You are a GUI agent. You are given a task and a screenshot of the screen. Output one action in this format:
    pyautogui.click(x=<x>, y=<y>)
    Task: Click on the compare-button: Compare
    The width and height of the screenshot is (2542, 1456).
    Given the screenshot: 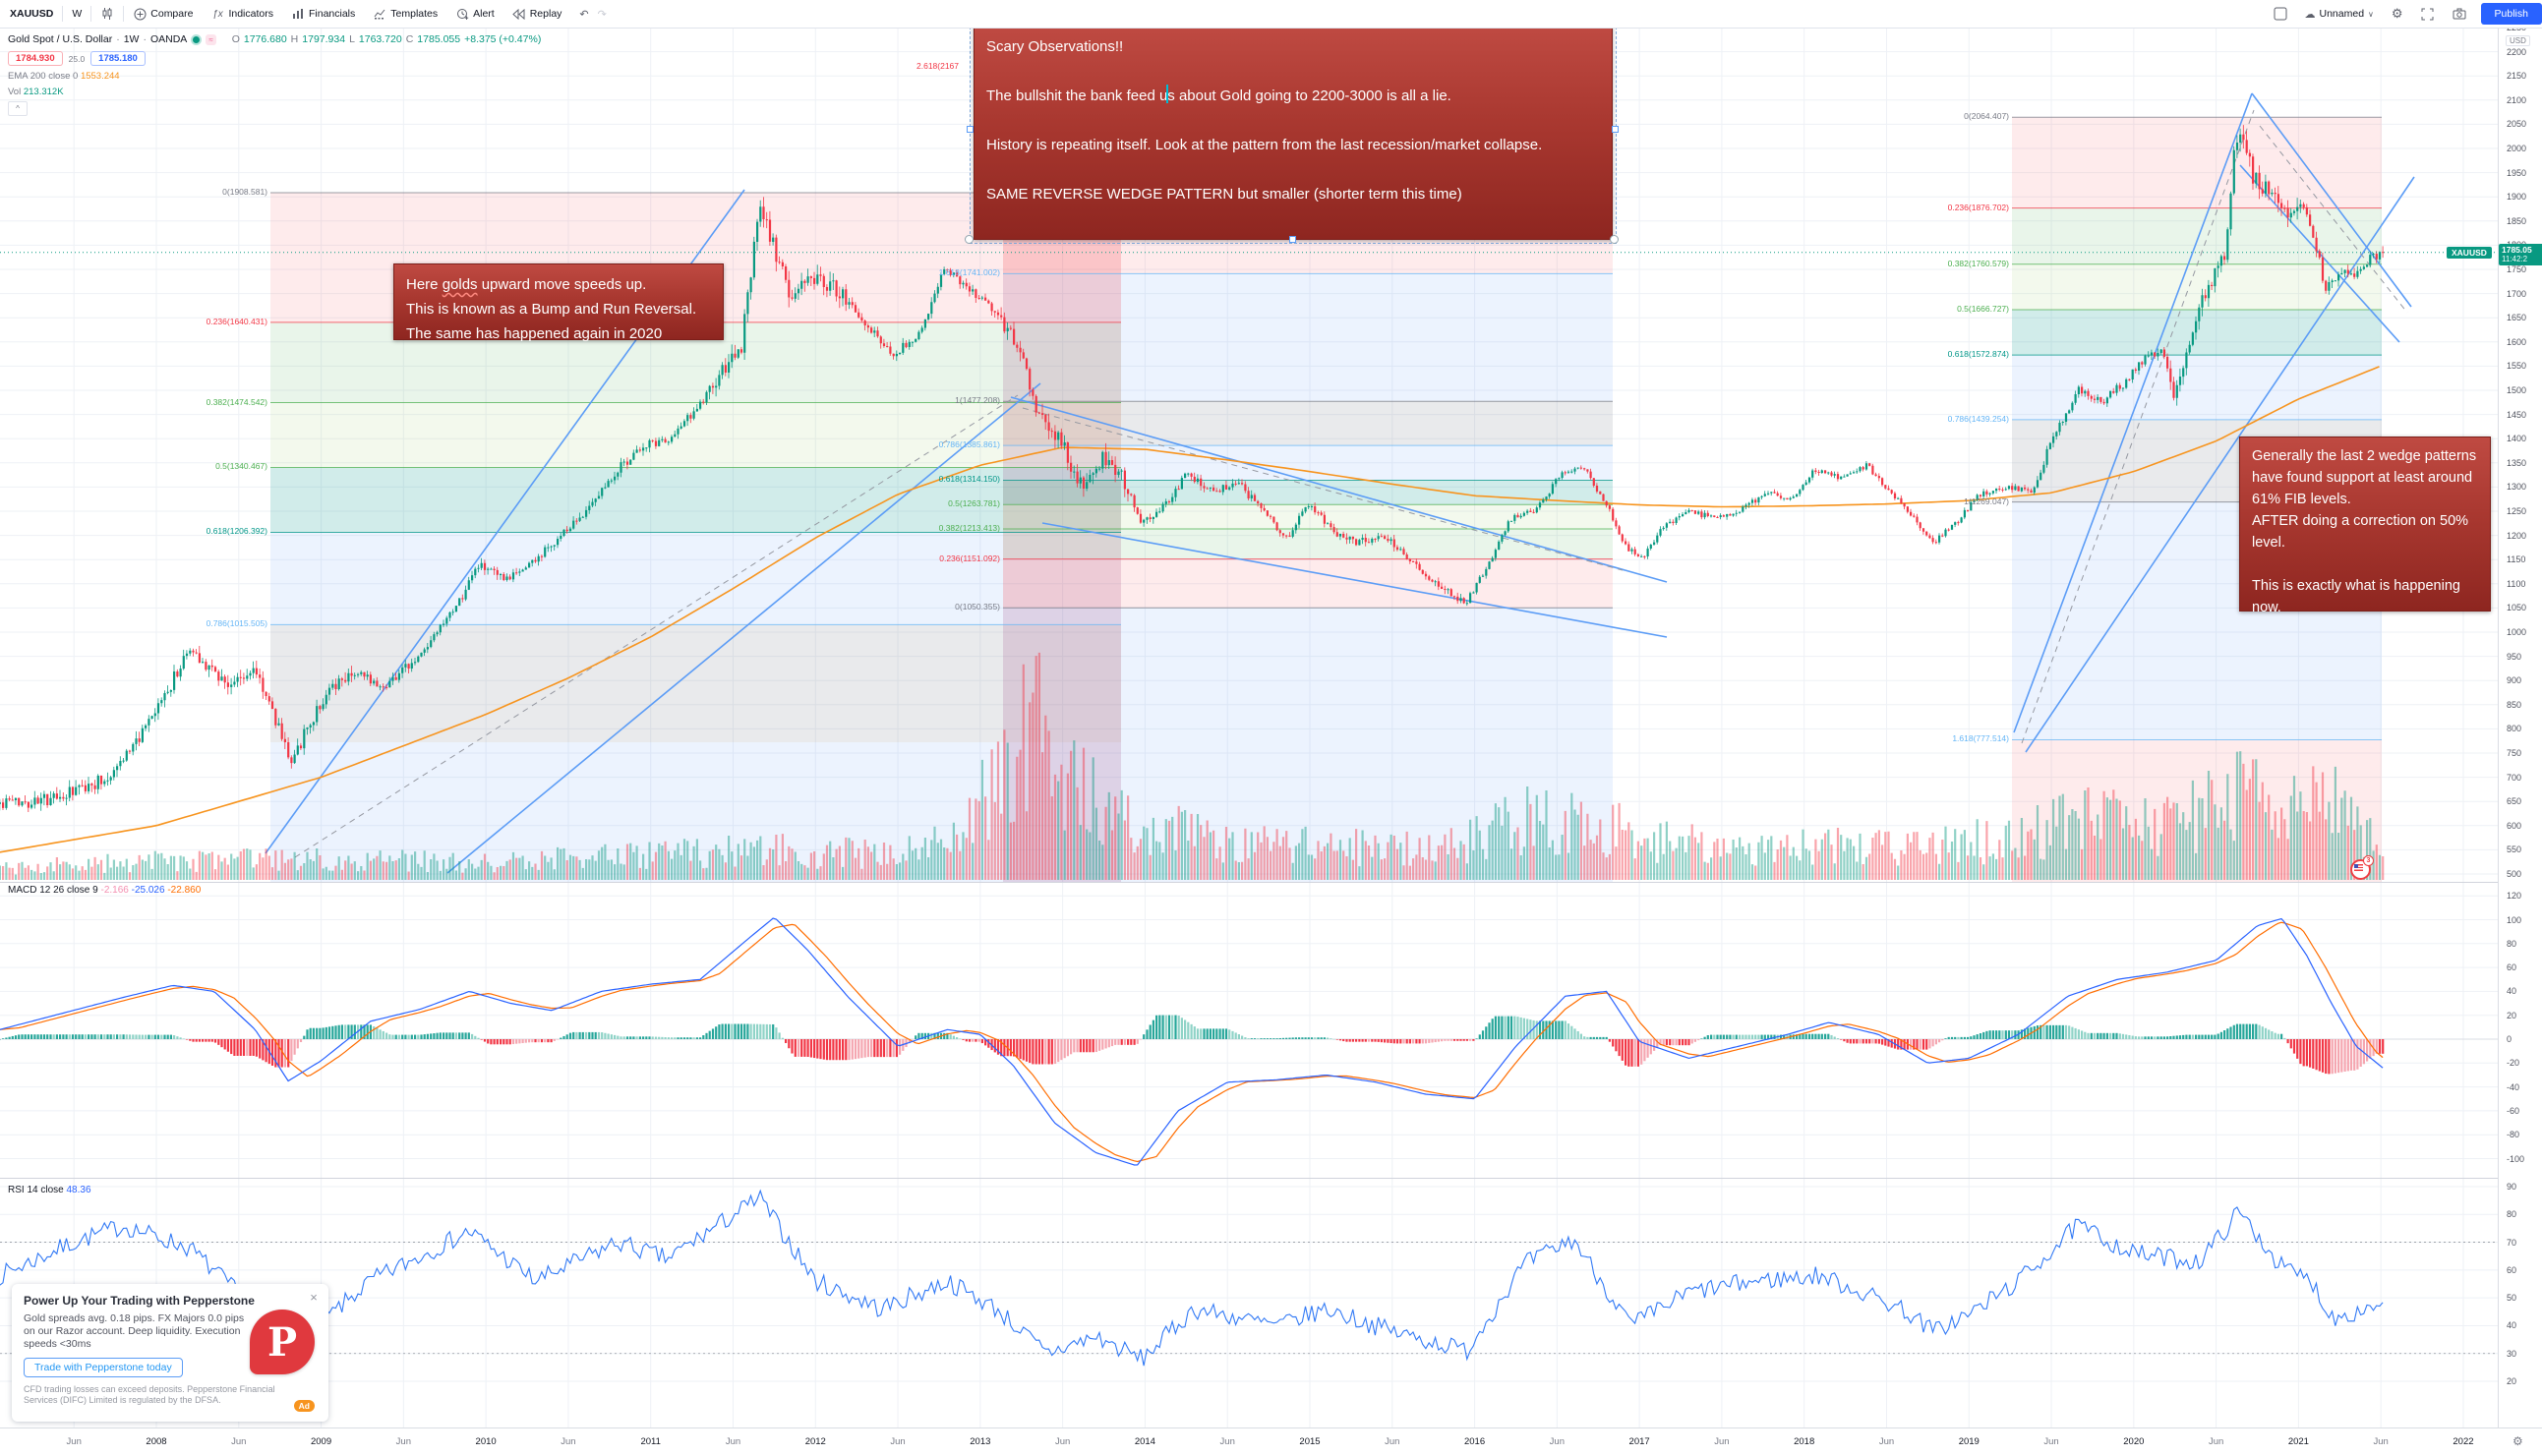 What is the action you would take?
    pyautogui.click(x=163, y=14)
    